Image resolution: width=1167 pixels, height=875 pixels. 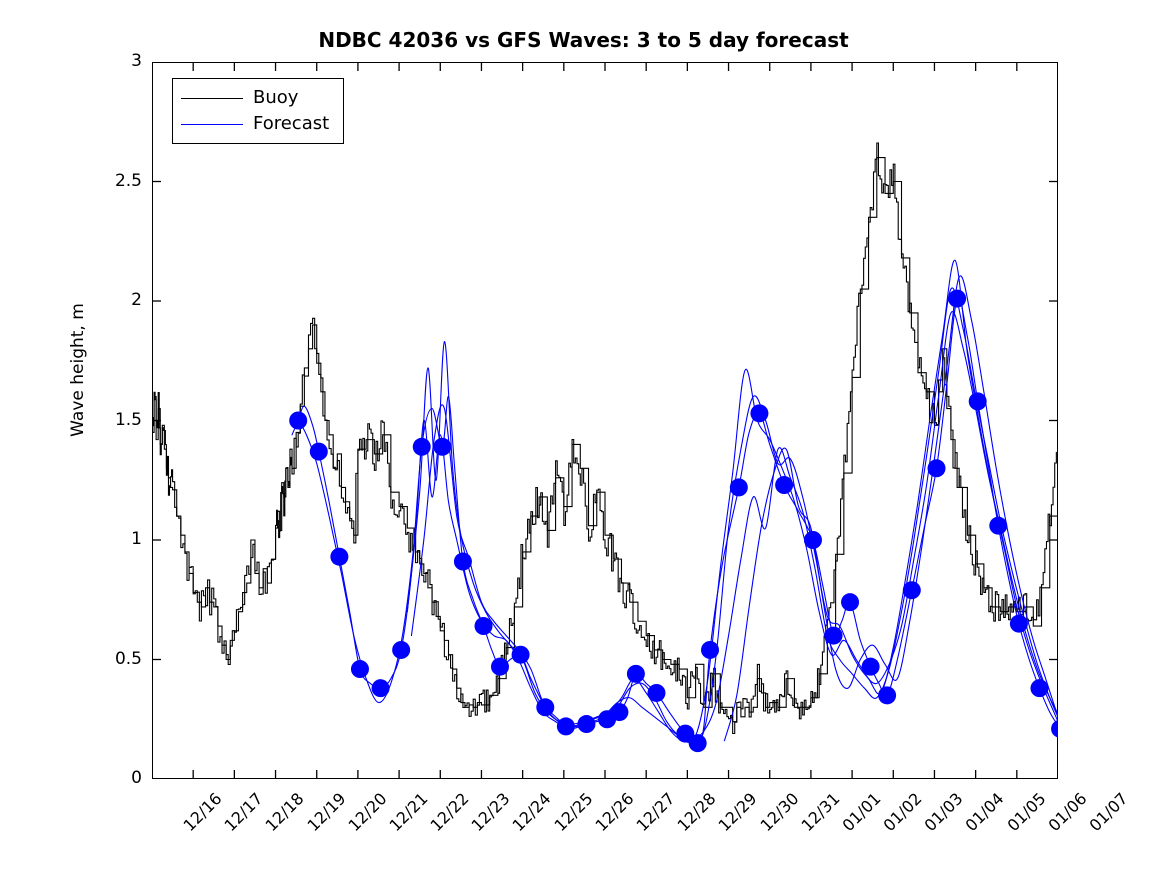 What do you see at coordinates (276, 97) in the screenshot?
I see `legend-label-buoy: Buoy` at bounding box center [276, 97].